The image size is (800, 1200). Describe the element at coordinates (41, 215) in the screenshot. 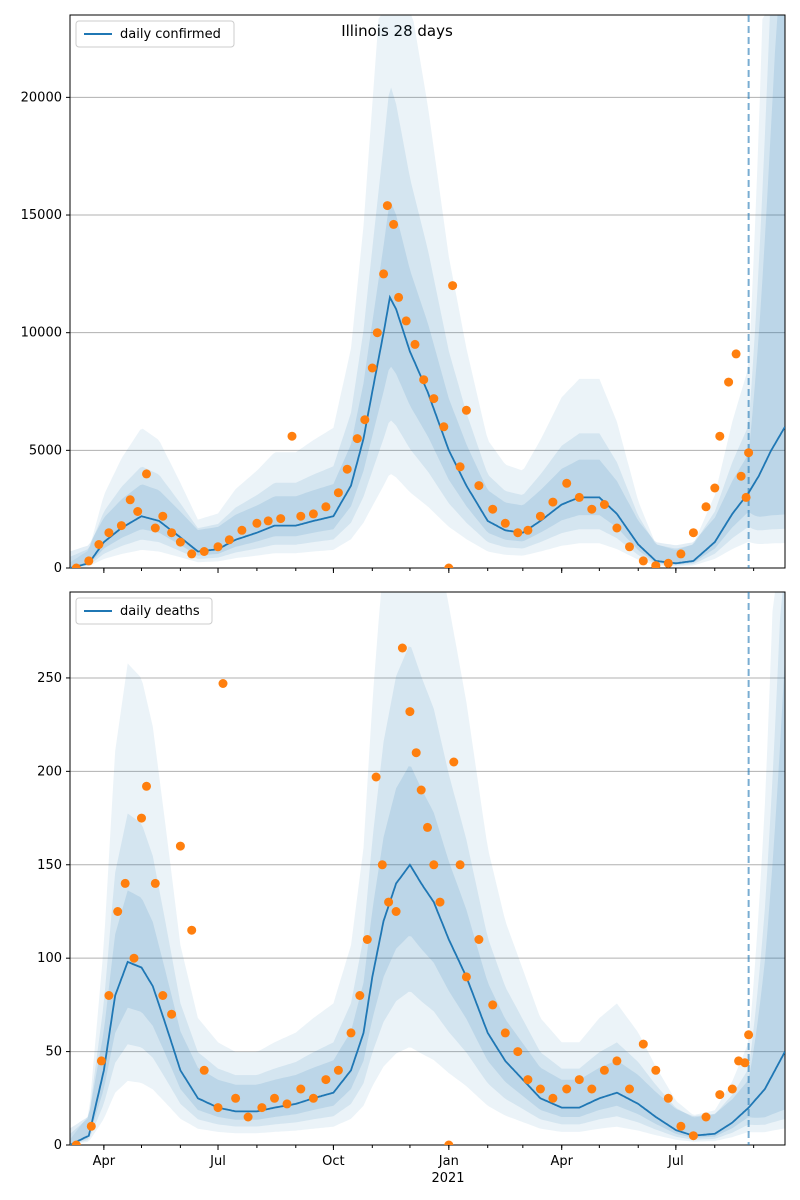

I see `y-tick-label: 15000` at that location.